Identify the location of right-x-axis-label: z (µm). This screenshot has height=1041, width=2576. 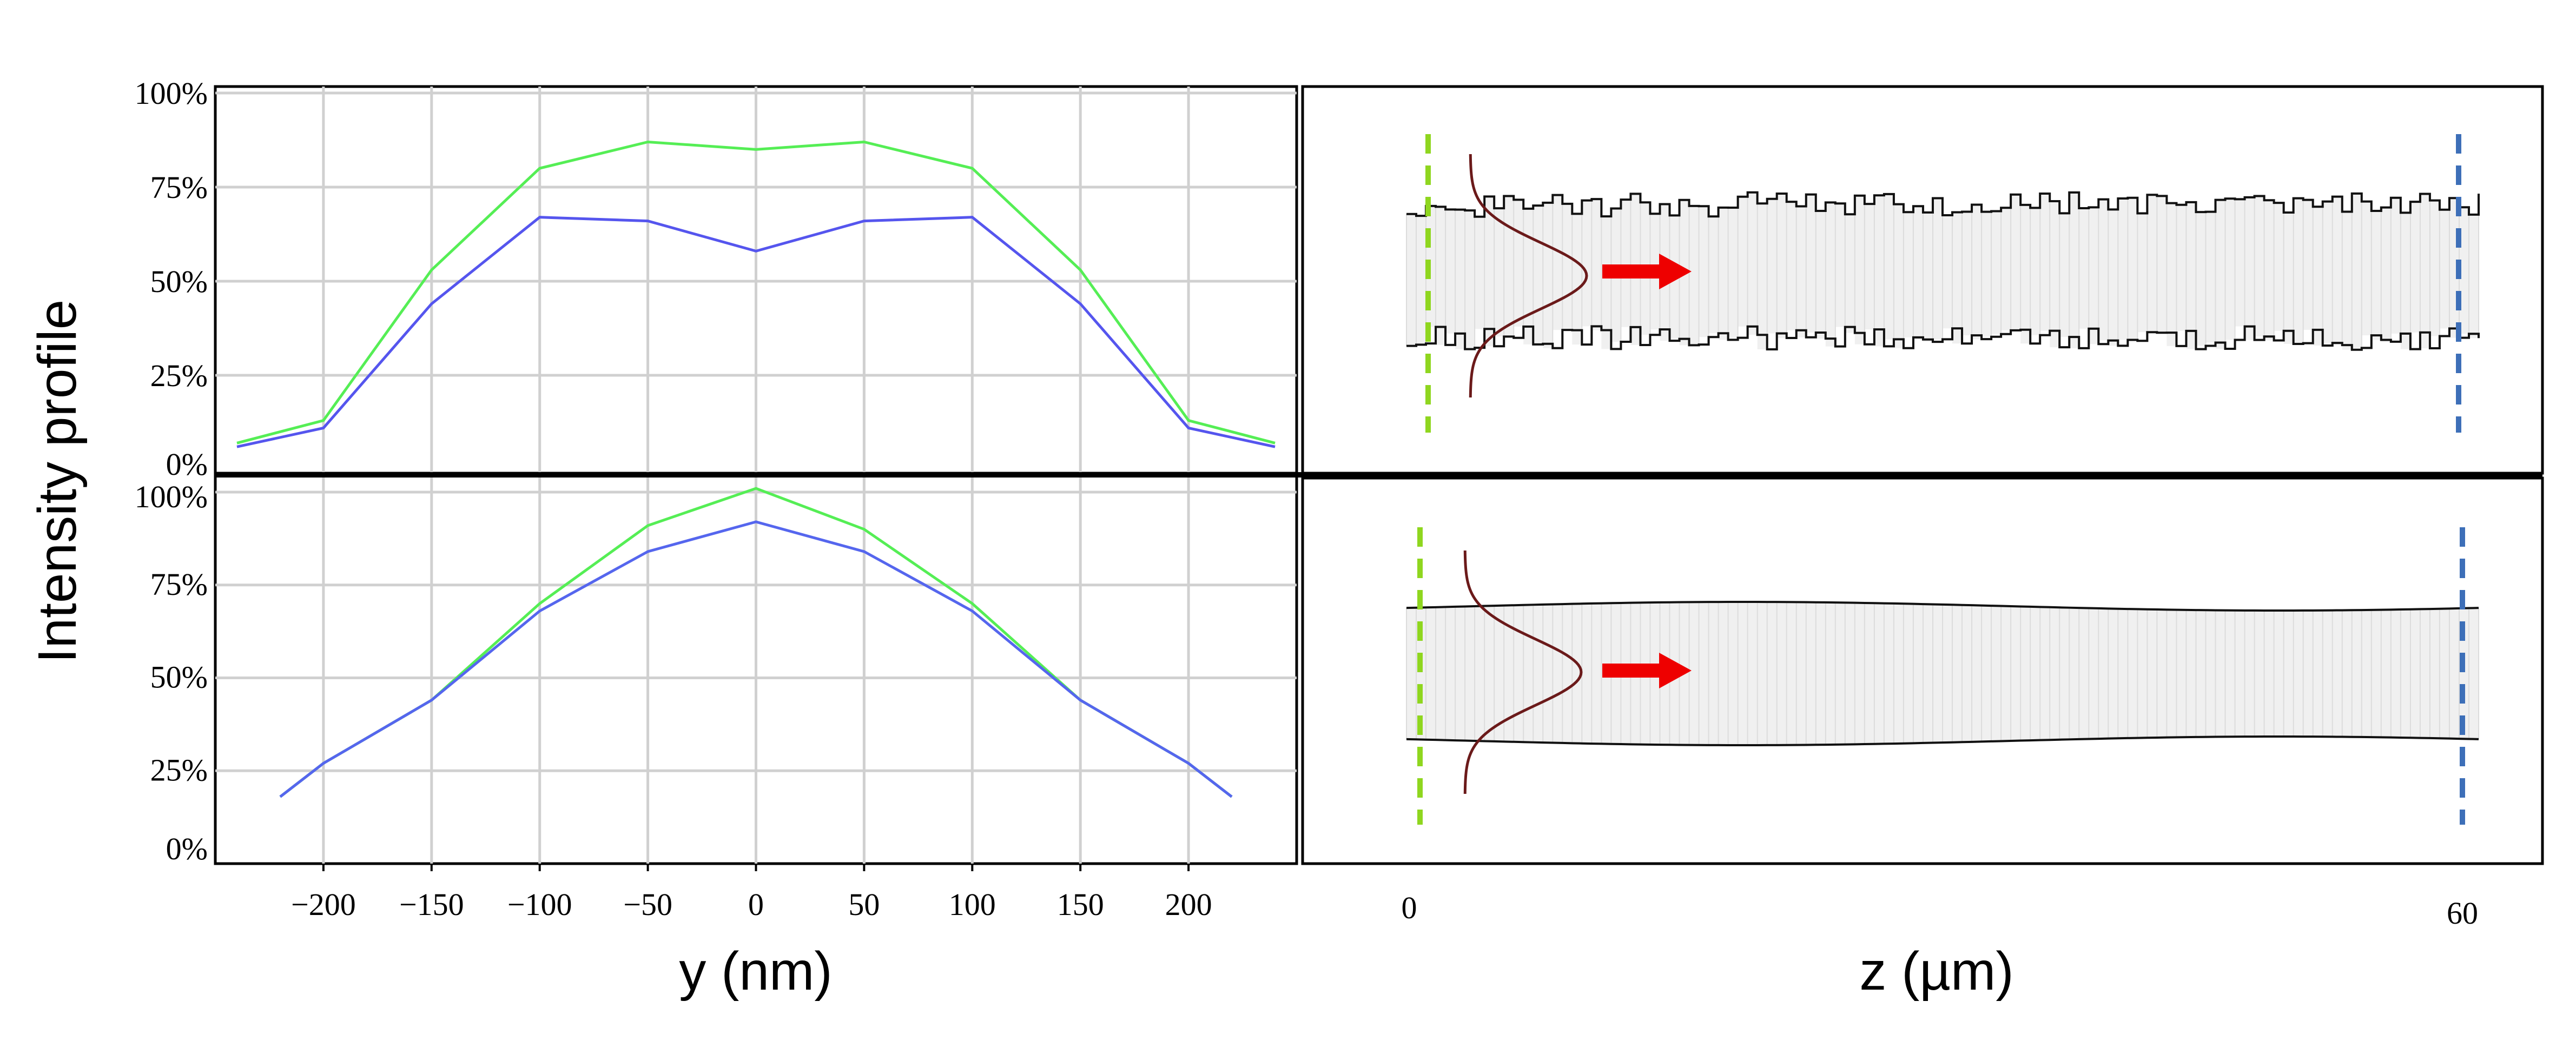
(1936, 972).